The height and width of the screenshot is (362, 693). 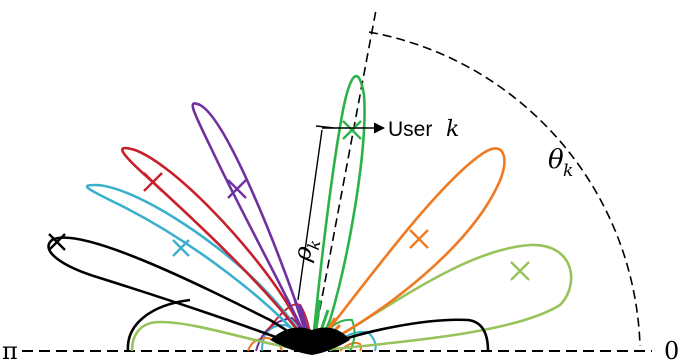 What do you see at coordinates (10, 349) in the screenshot?
I see `pi-label: π` at bounding box center [10, 349].